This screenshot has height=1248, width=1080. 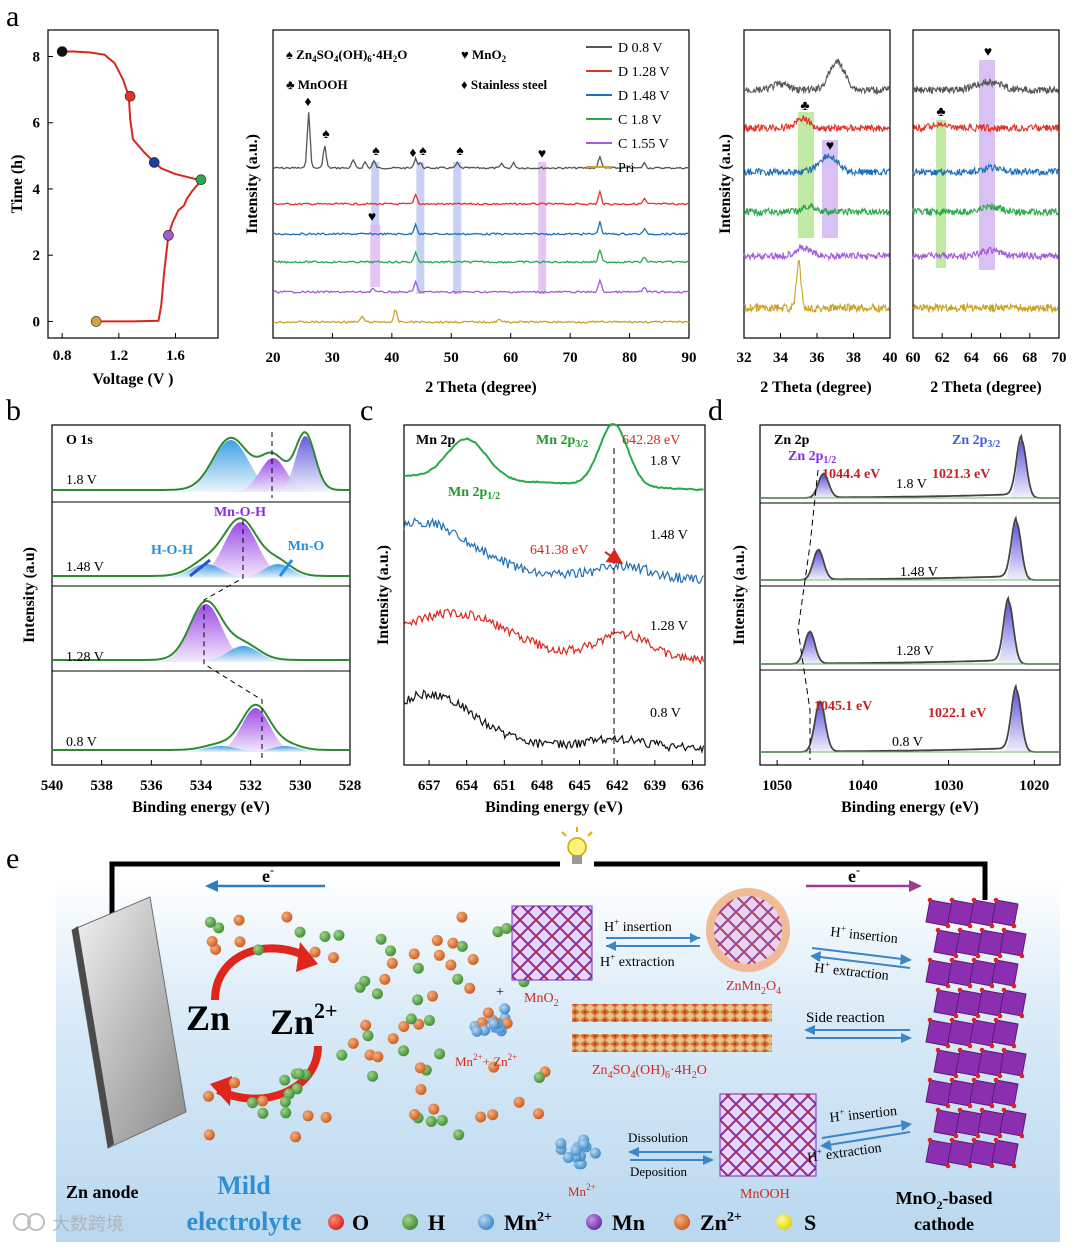 What do you see at coordinates (944, 1224) in the screenshot?
I see `cathode-label-2: cathode` at bounding box center [944, 1224].